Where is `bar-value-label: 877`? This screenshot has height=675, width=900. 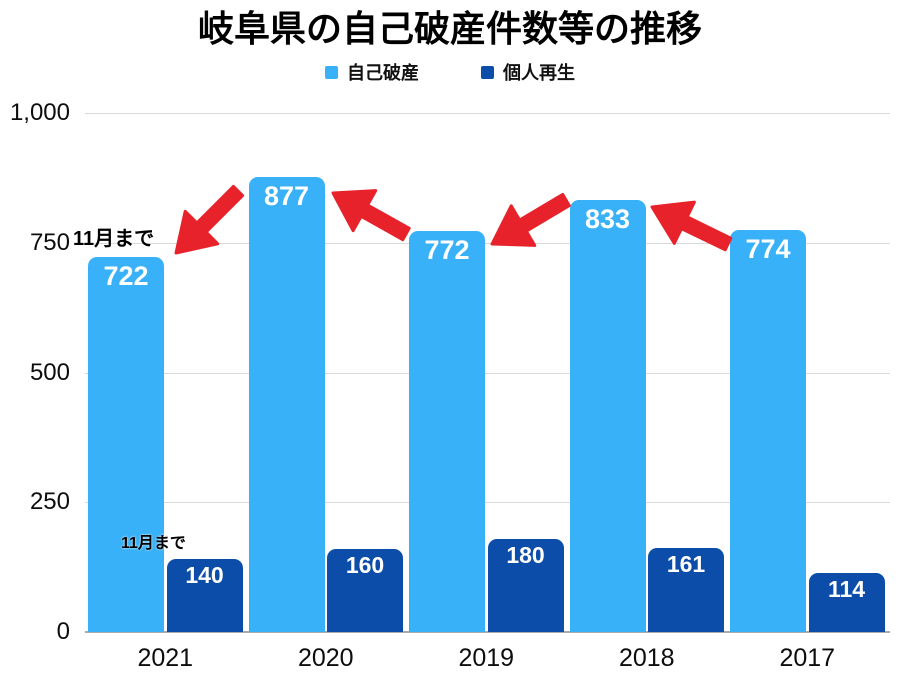
bar-value-label: 877 is located at coordinates (286, 195).